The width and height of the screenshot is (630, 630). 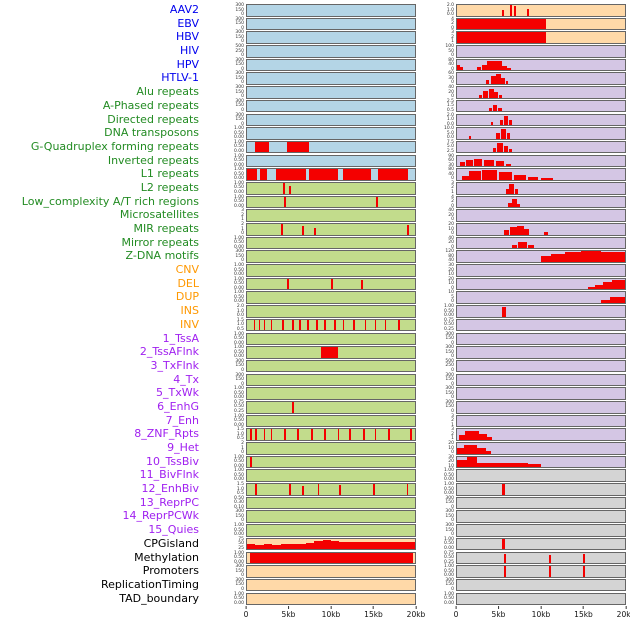 What do you see at coordinates (174, 365) in the screenshot?
I see `track-label: 3_TxFlnk` at bounding box center [174, 365].